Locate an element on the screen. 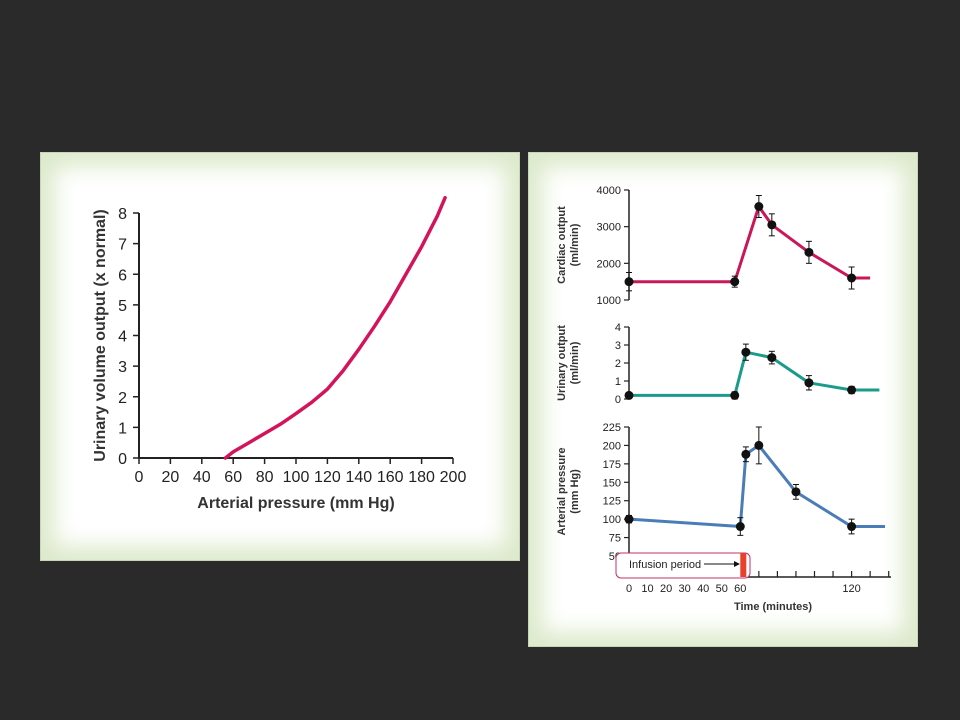 This screenshot has height=720, width=960. infusion-marker is located at coordinates (743, 565).